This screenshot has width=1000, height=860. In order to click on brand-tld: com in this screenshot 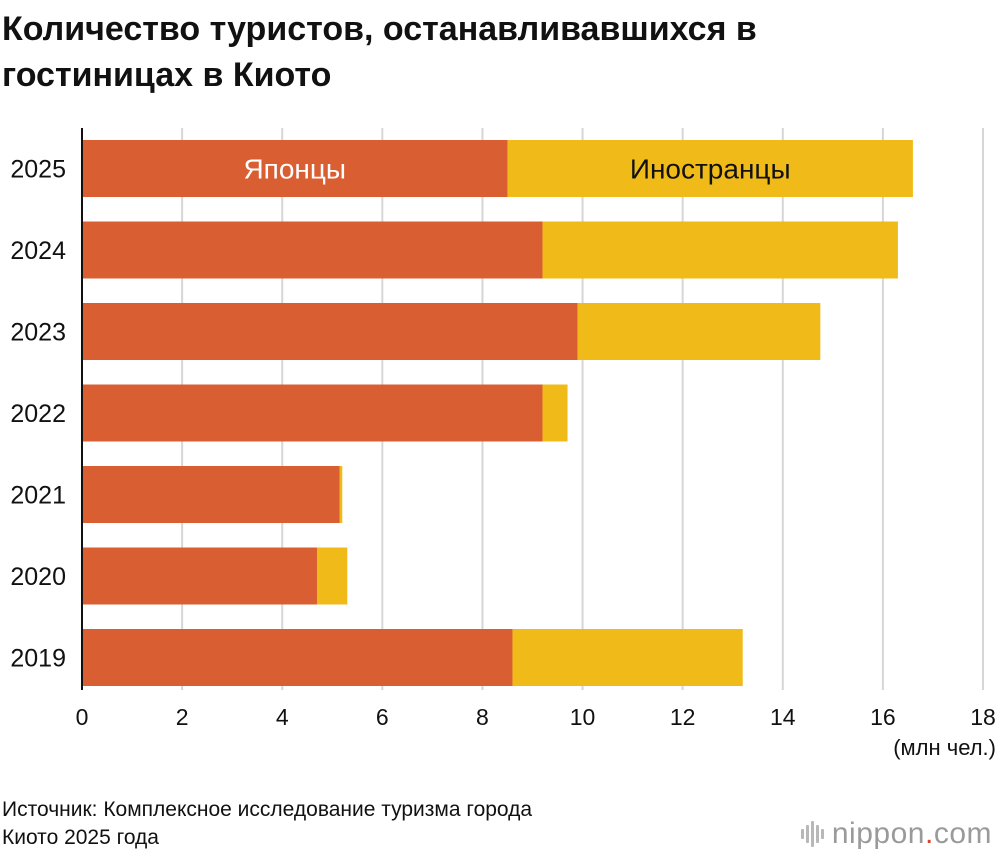, I will do `click(962, 833)`.